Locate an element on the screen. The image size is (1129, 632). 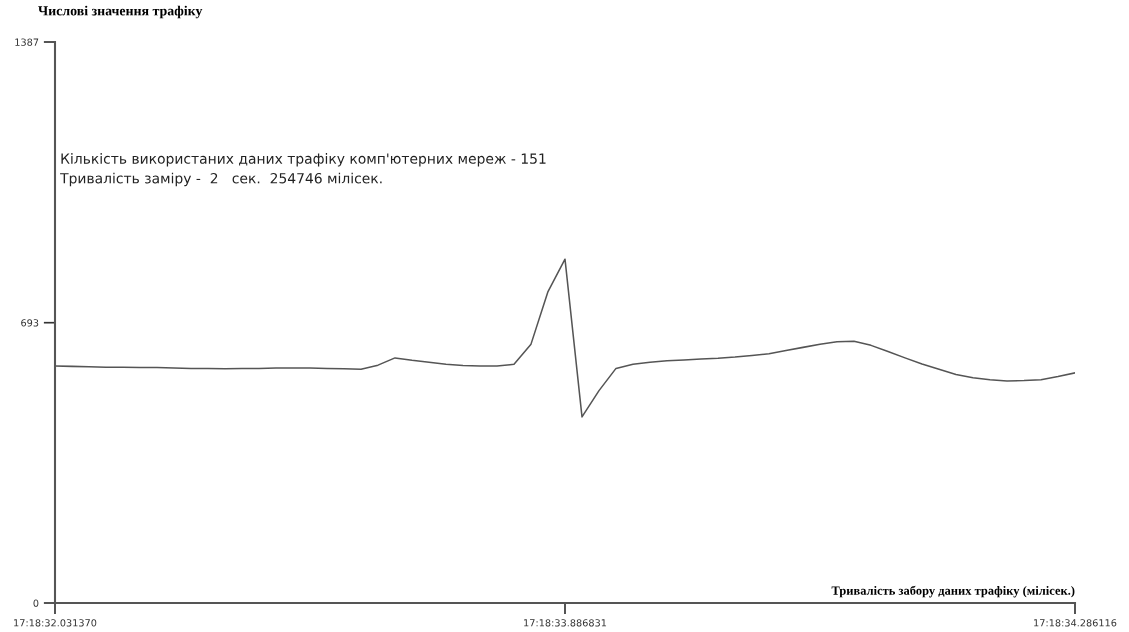
chart-title: Числові значення трафіку is located at coordinates (120, 12).